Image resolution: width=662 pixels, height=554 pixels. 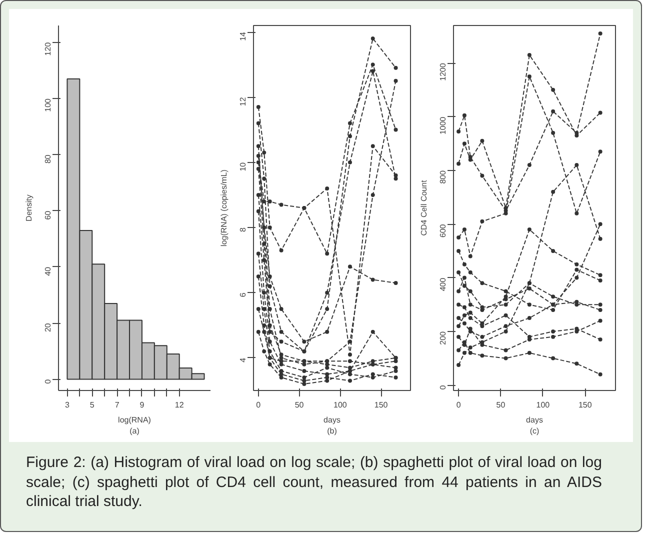 What do you see at coordinates (424, 207) in the screenshot?
I see `y-axis-title: CD4 Cell Count` at bounding box center [424, 207].